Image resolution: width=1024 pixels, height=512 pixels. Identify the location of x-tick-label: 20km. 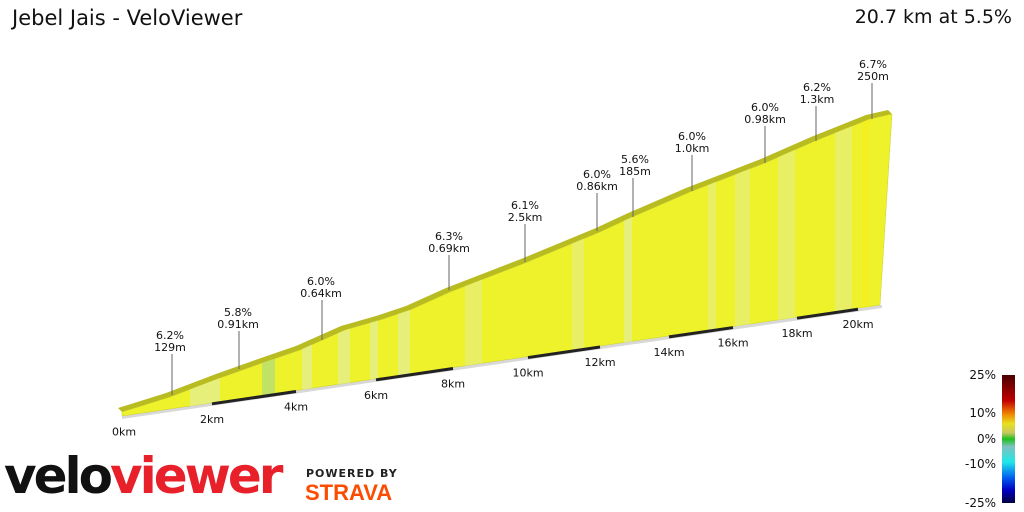
(857, 324).